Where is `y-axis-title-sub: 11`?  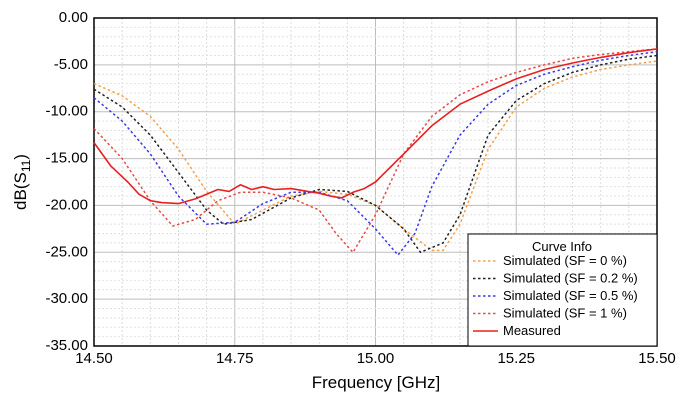
y-axis-title-sub: 11 is located at coordinates (26, 165).